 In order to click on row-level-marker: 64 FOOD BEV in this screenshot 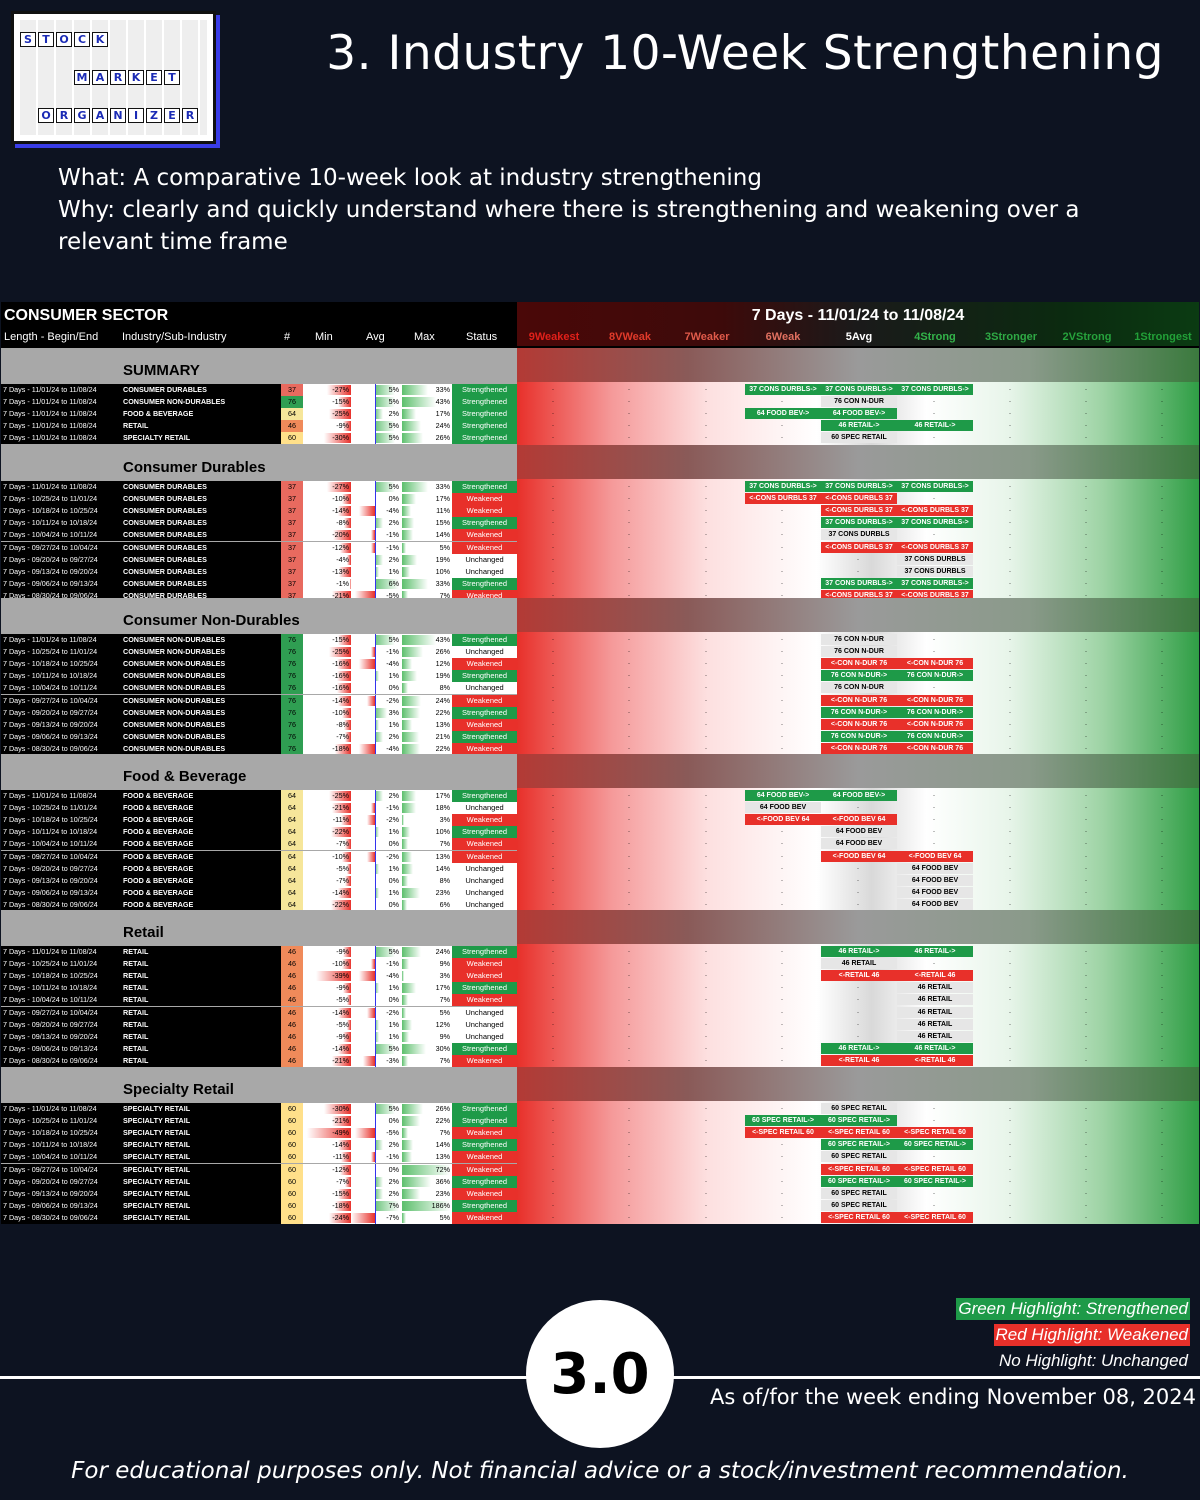, I will do `click(859, 844)`.